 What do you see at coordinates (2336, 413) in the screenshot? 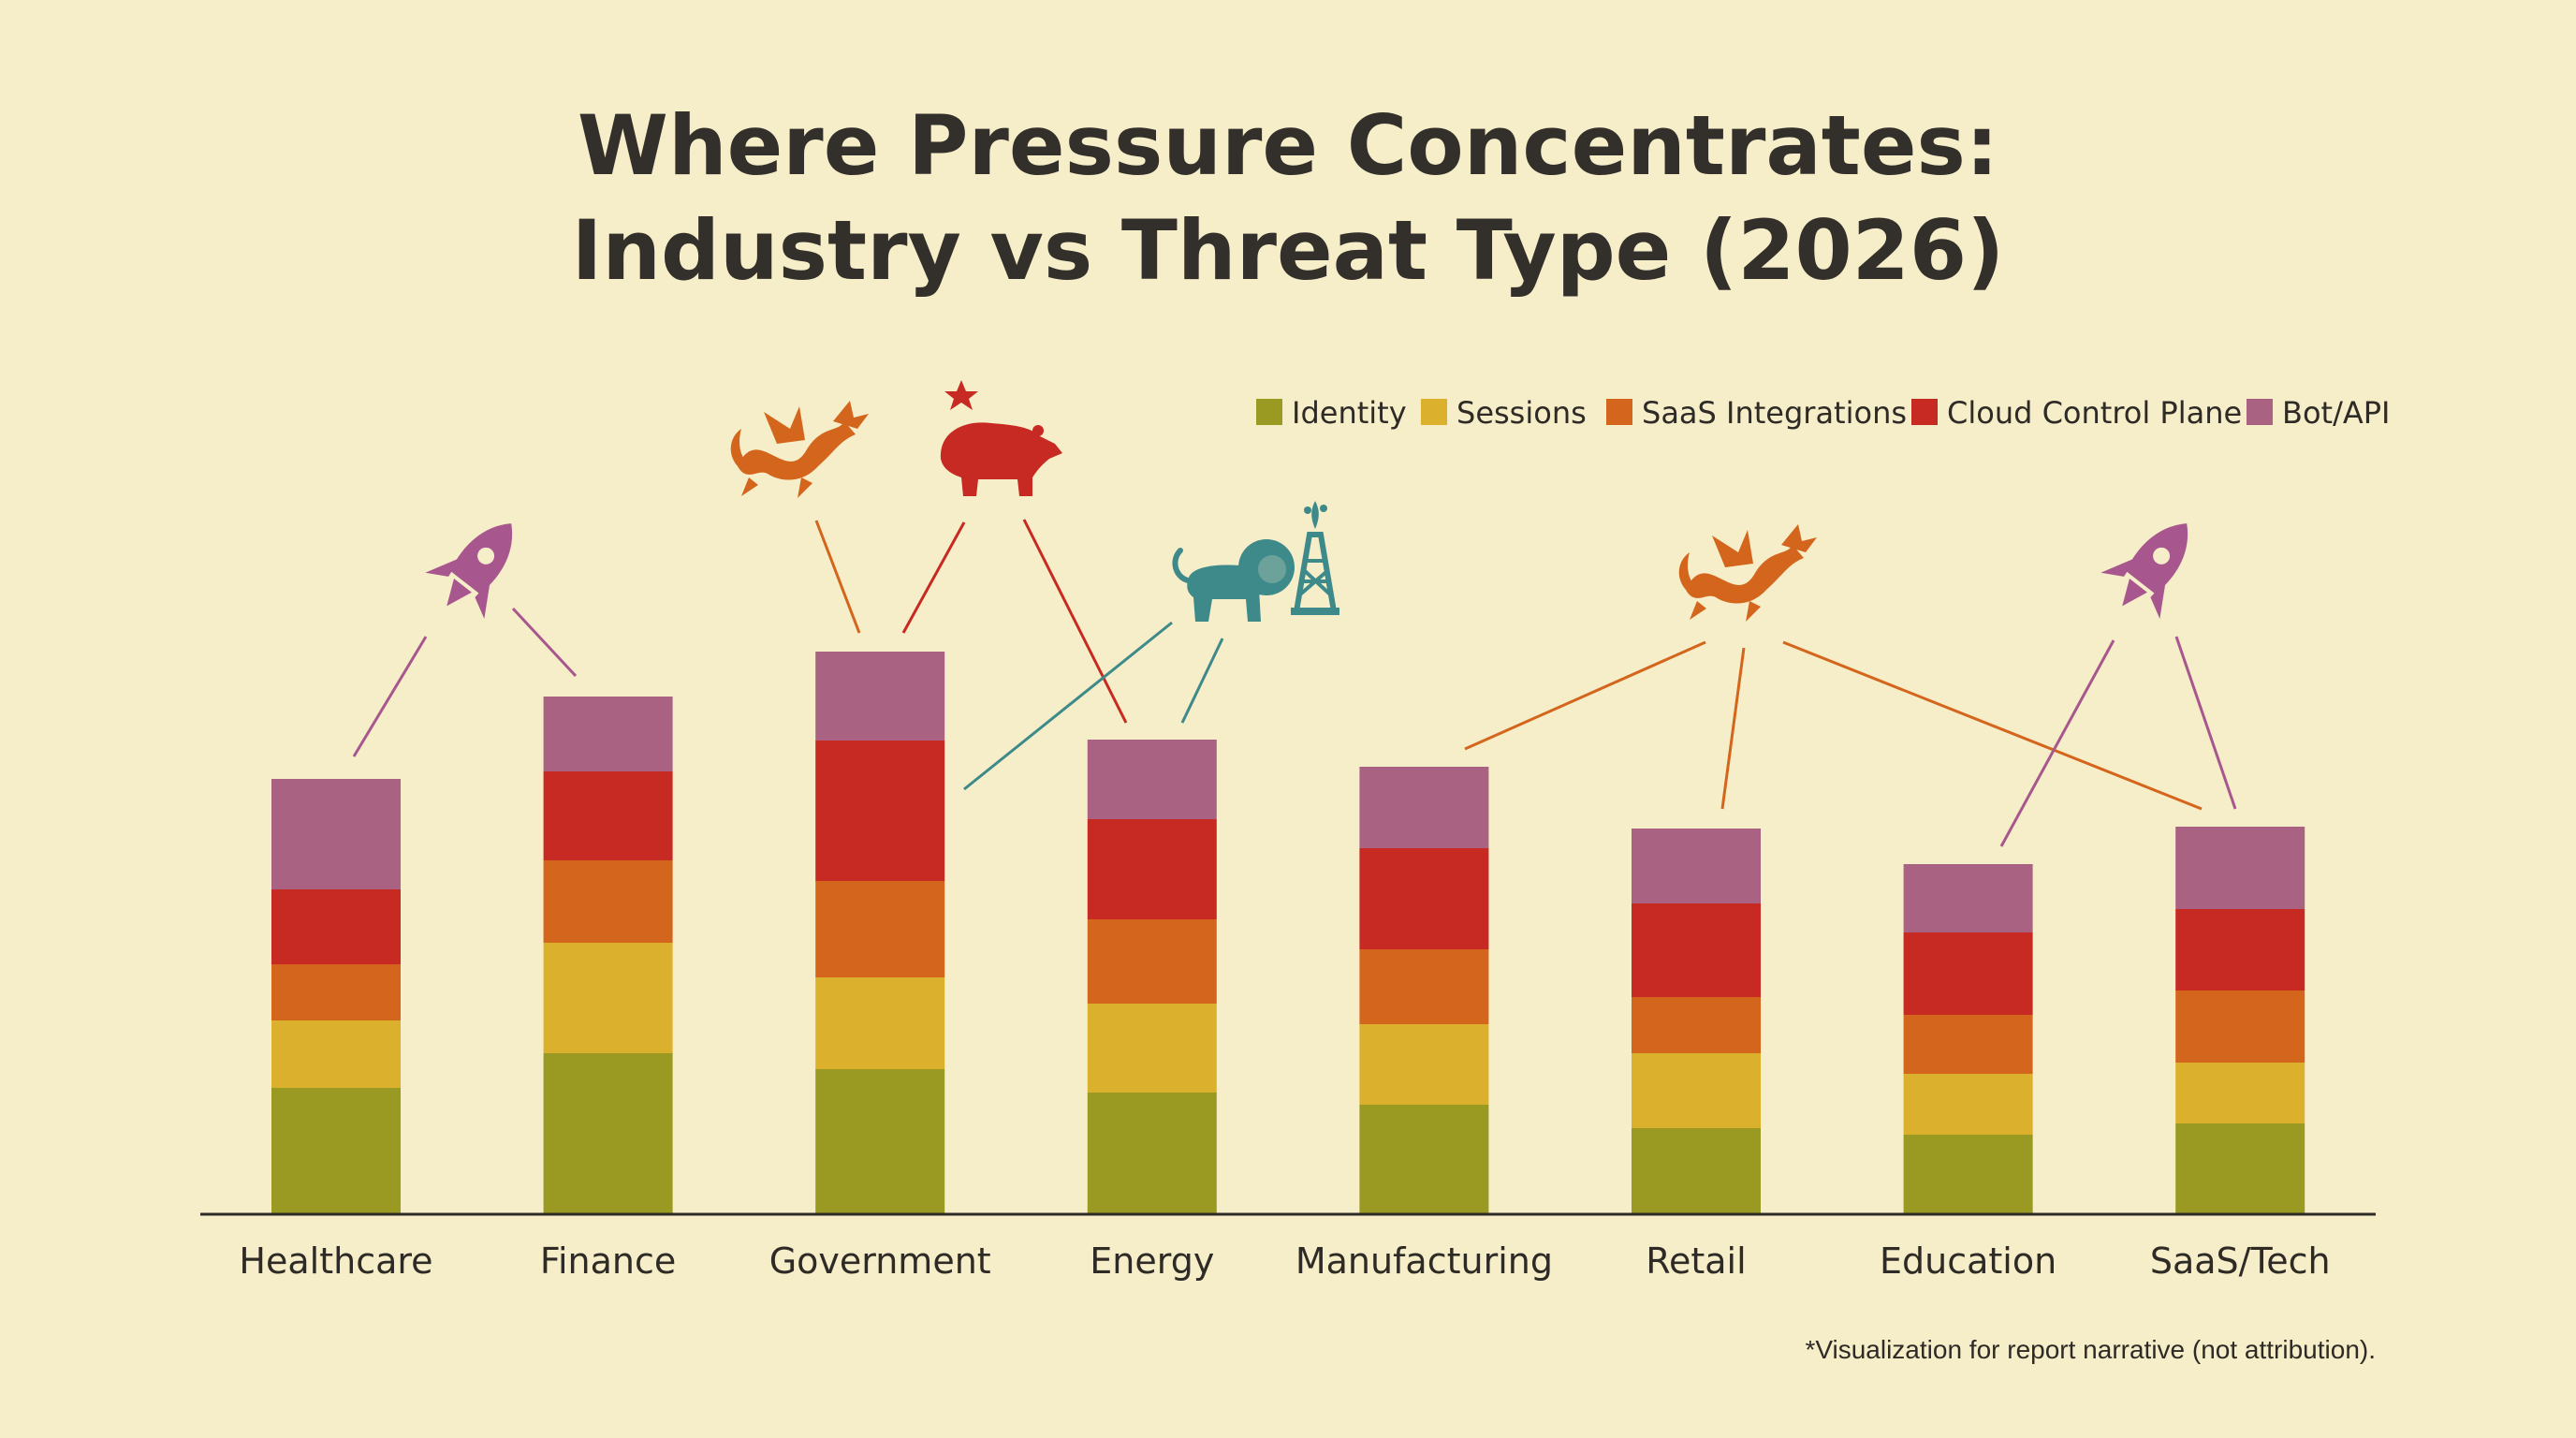
I see `legend-label: Bot/API` at bounding box center [2336, 413].